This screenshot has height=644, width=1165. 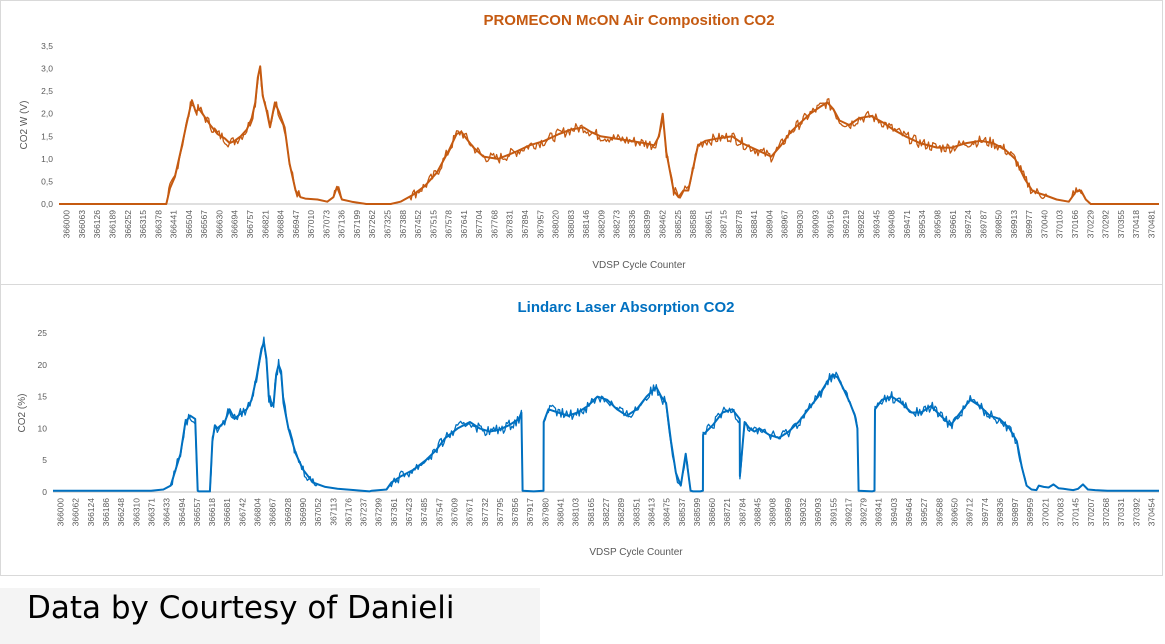 I want to click on x-tick-label: 367795, so click(x=500, y=512).